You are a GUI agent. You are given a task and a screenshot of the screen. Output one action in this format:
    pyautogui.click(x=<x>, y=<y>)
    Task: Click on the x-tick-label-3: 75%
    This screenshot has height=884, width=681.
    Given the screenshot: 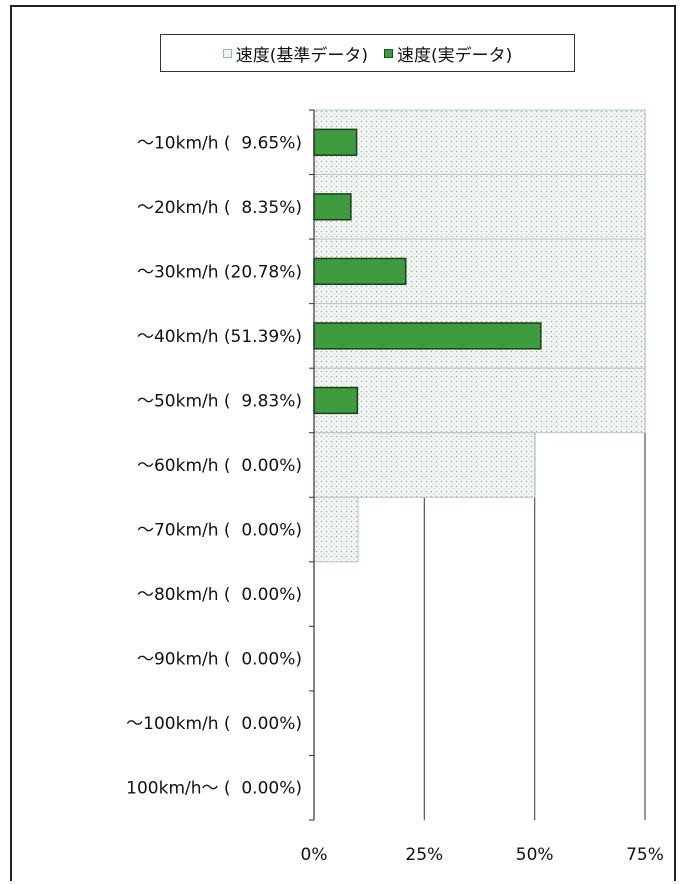 What is the action you would take?
    pyautogui.click(x=645, y=855)
    